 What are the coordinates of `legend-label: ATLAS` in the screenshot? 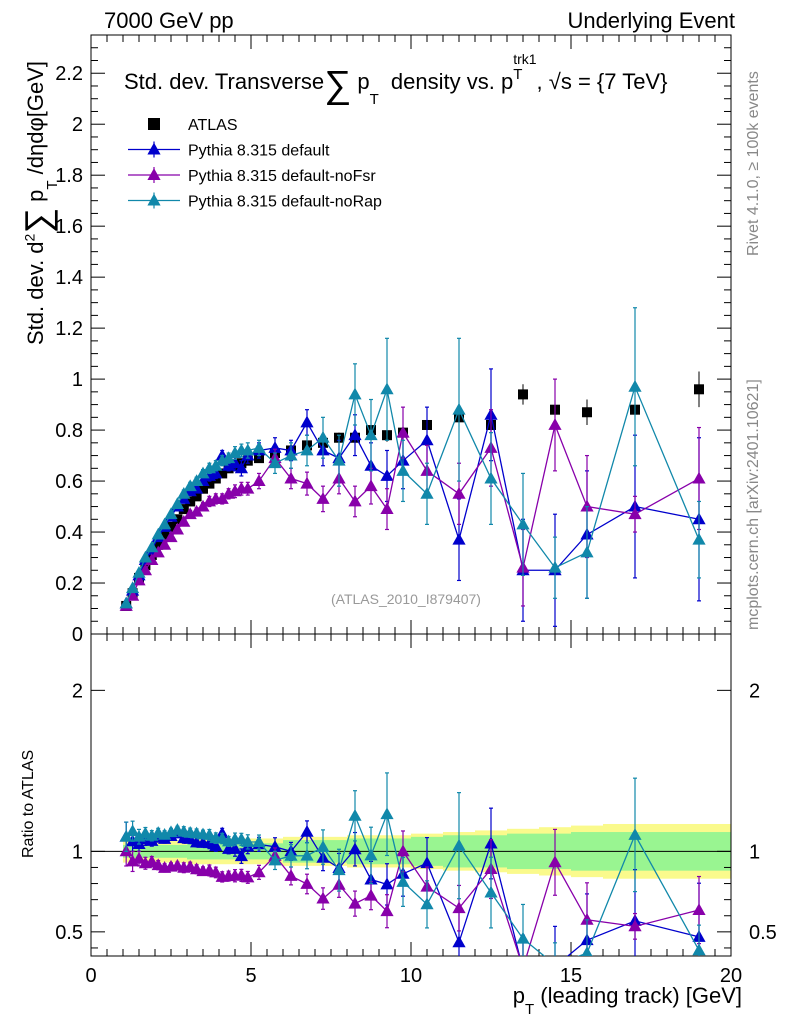 It's located at (213, 125).